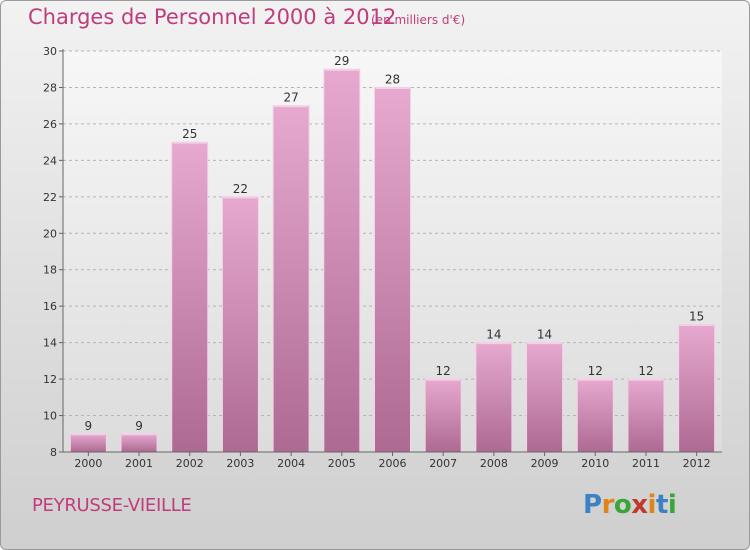  Describe the element at coordinates (240, 189) in the screenshot. I see `data-label: 22` at that location.